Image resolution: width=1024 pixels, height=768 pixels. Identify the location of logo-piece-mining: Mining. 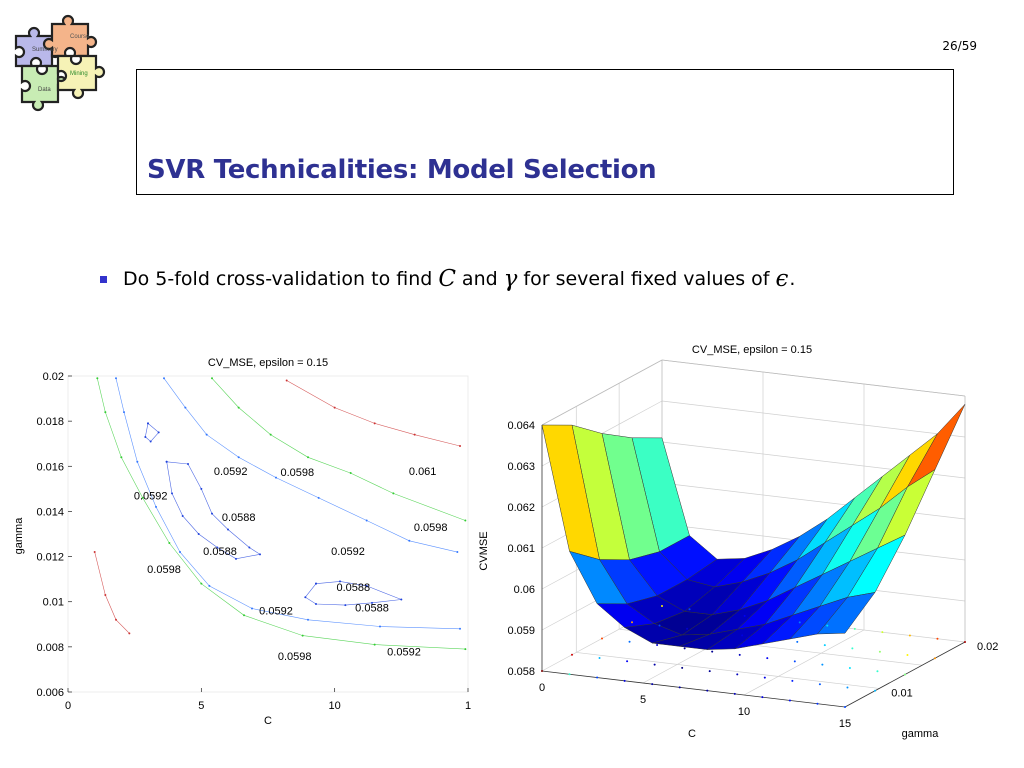
(79, 74).